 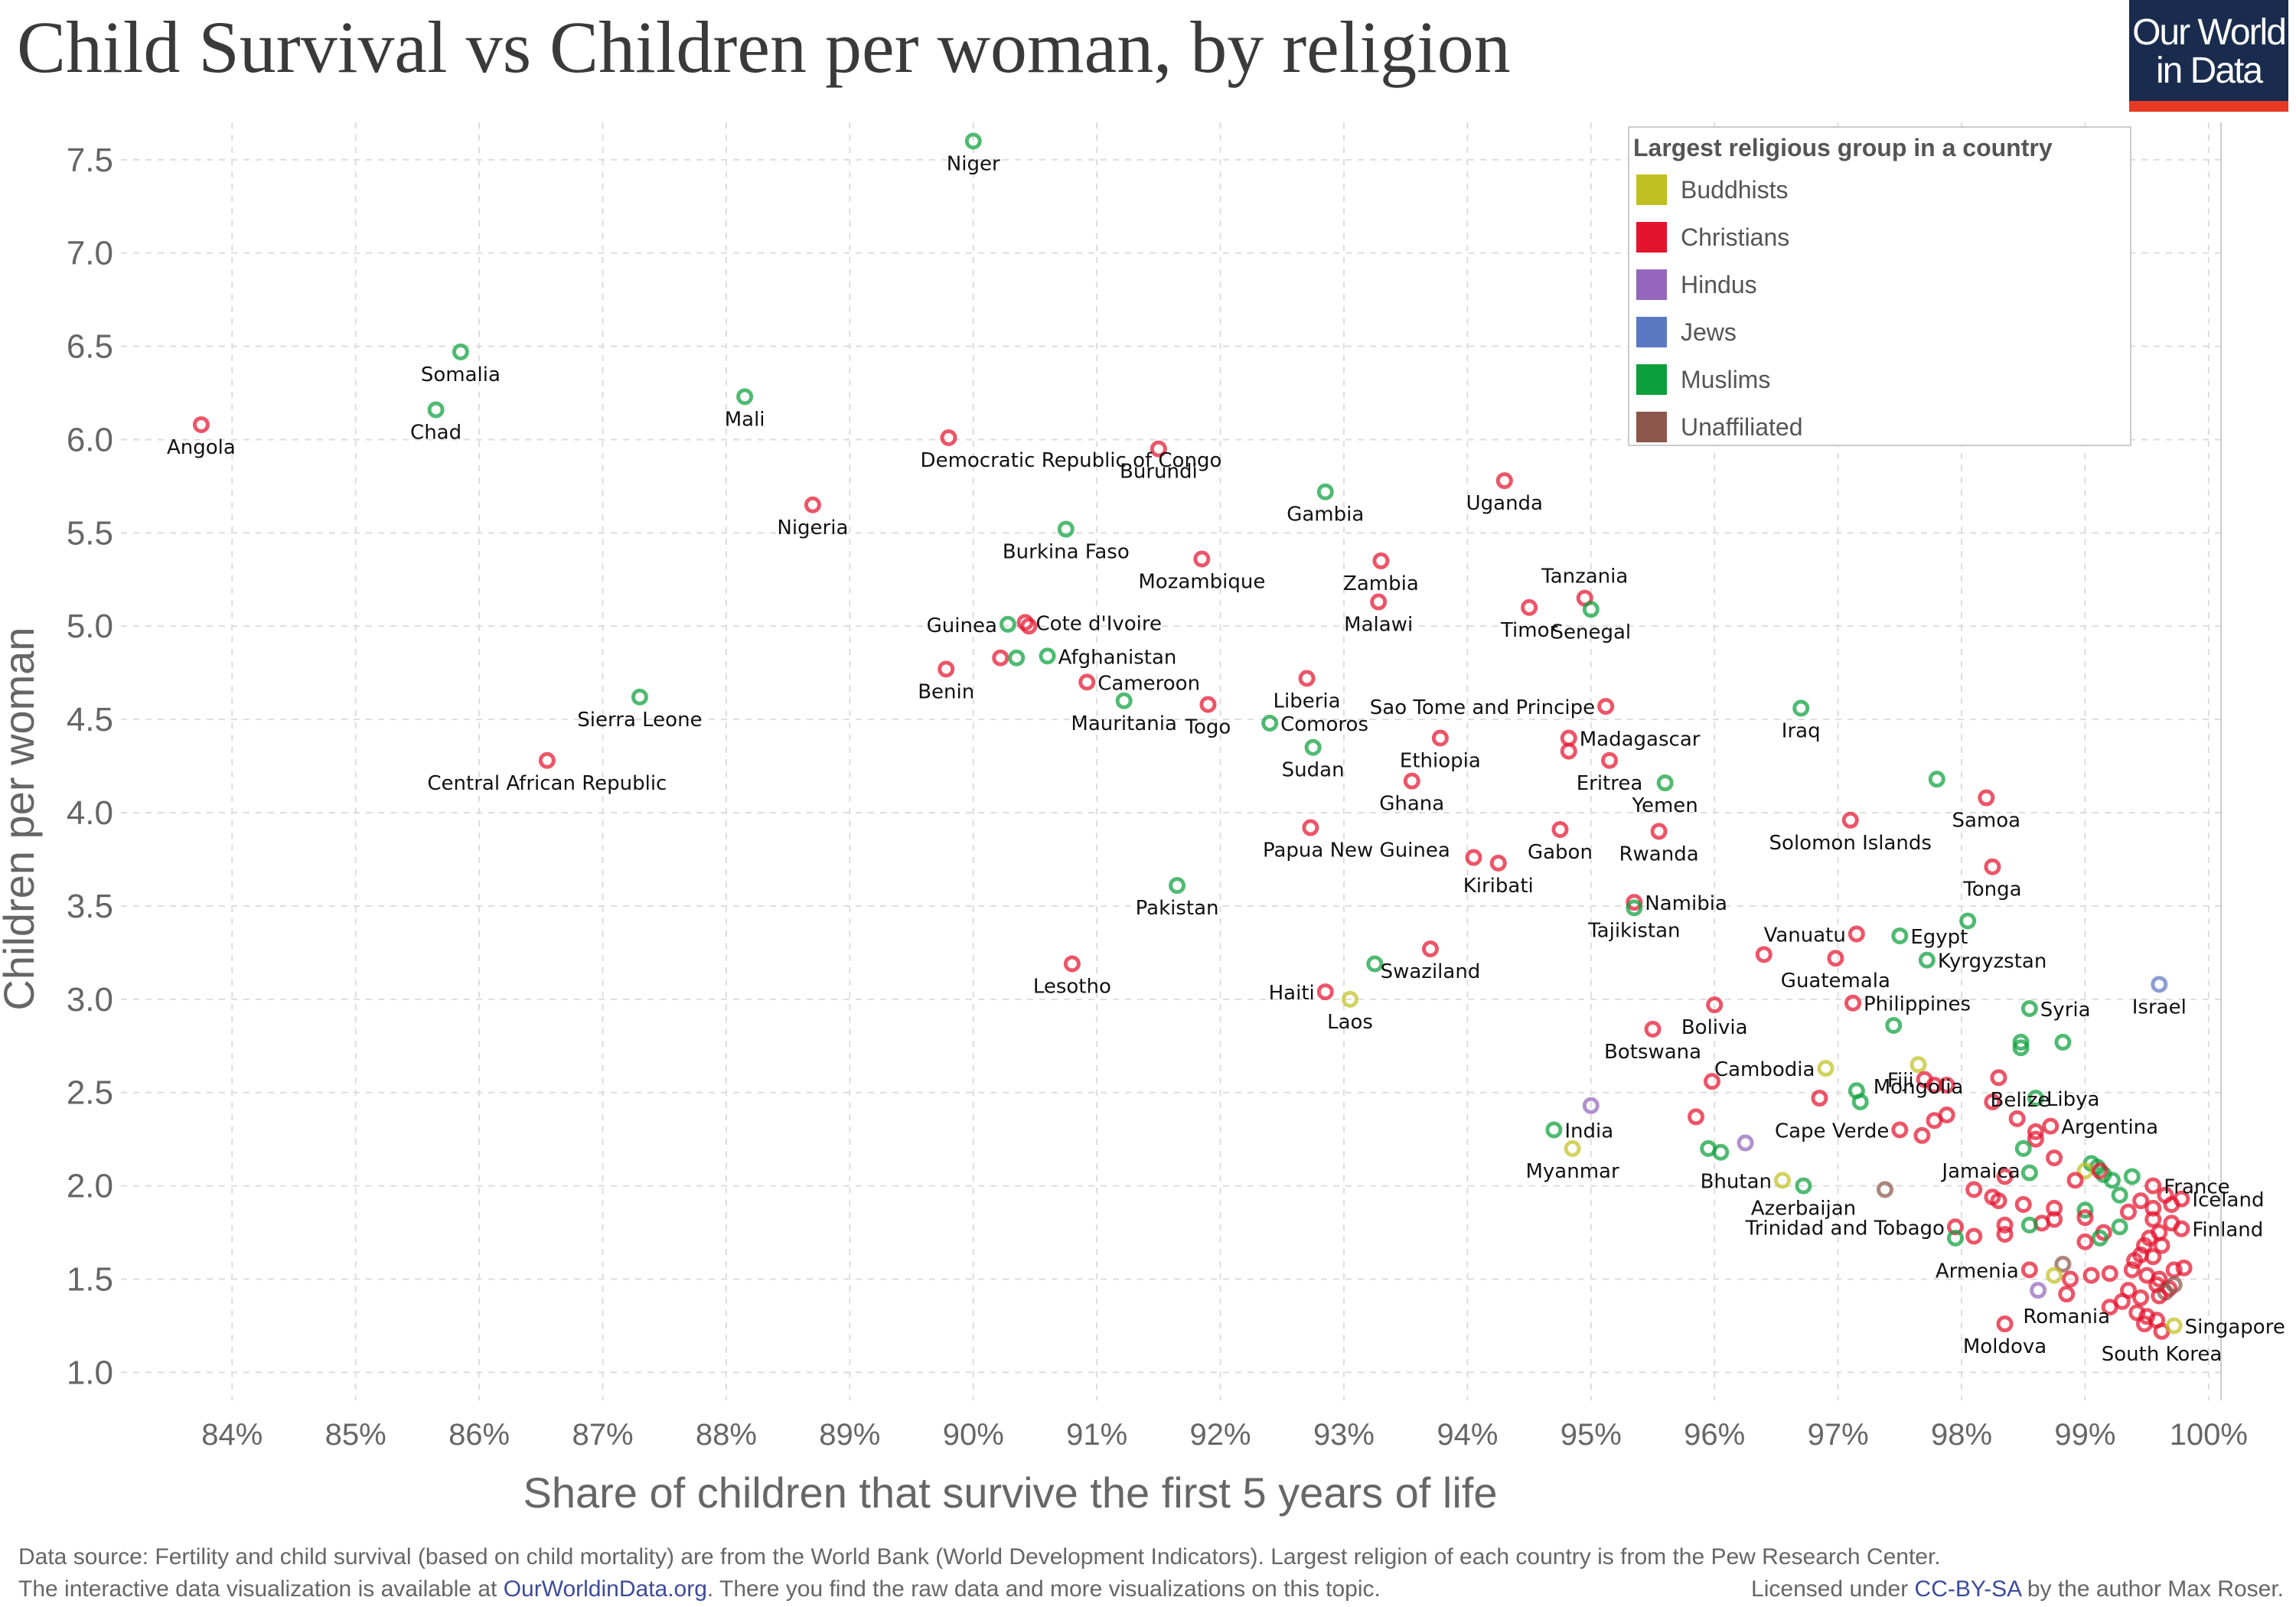 What do you see at coordinates (1709, 332) in the screenshot?
I see `legend-item-label: Jews` at bounding box center [1709, 332].